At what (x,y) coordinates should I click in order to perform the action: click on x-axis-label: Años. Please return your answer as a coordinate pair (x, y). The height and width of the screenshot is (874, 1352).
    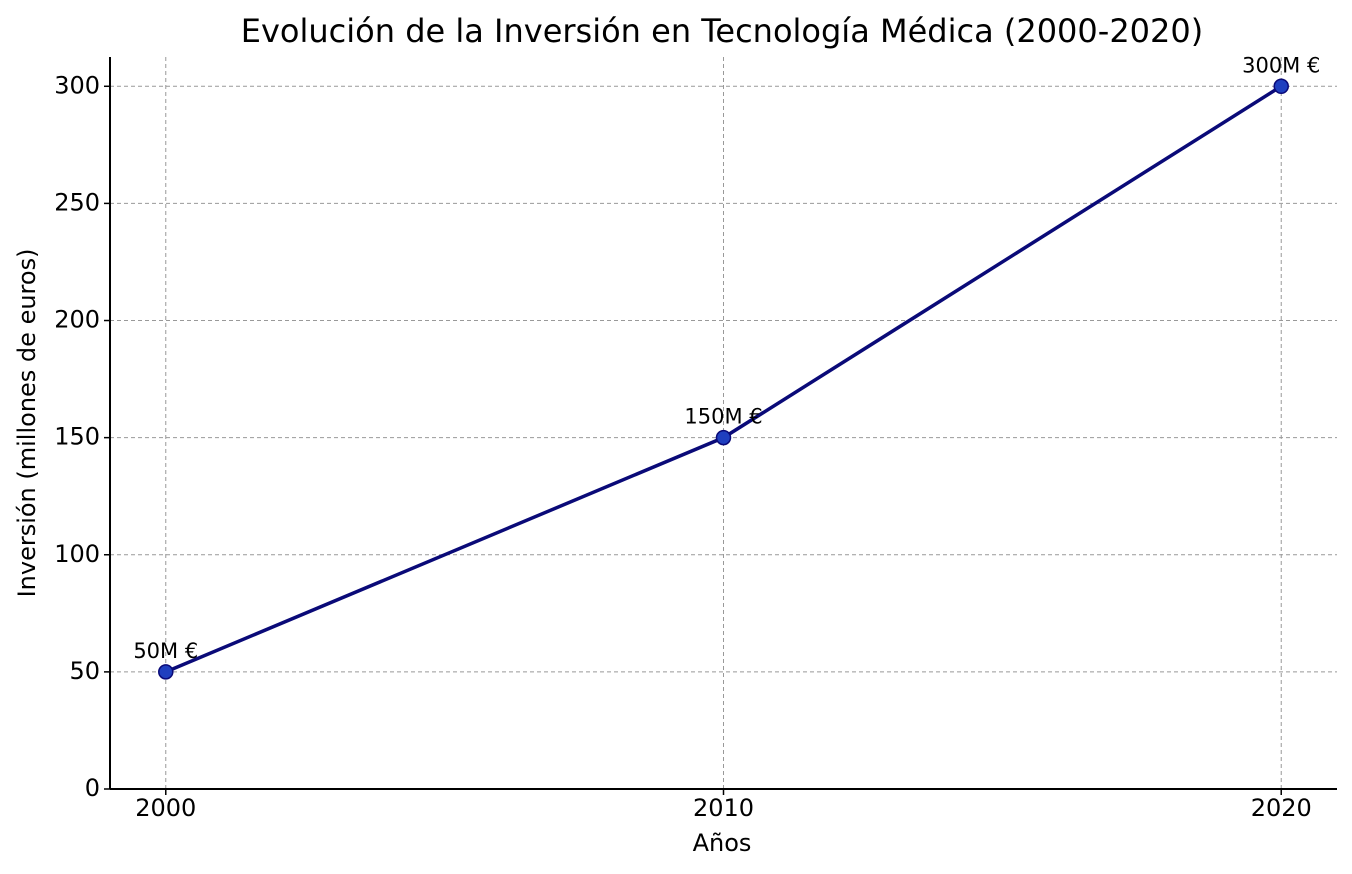
    Looking at the image, I should click on (722, 843).